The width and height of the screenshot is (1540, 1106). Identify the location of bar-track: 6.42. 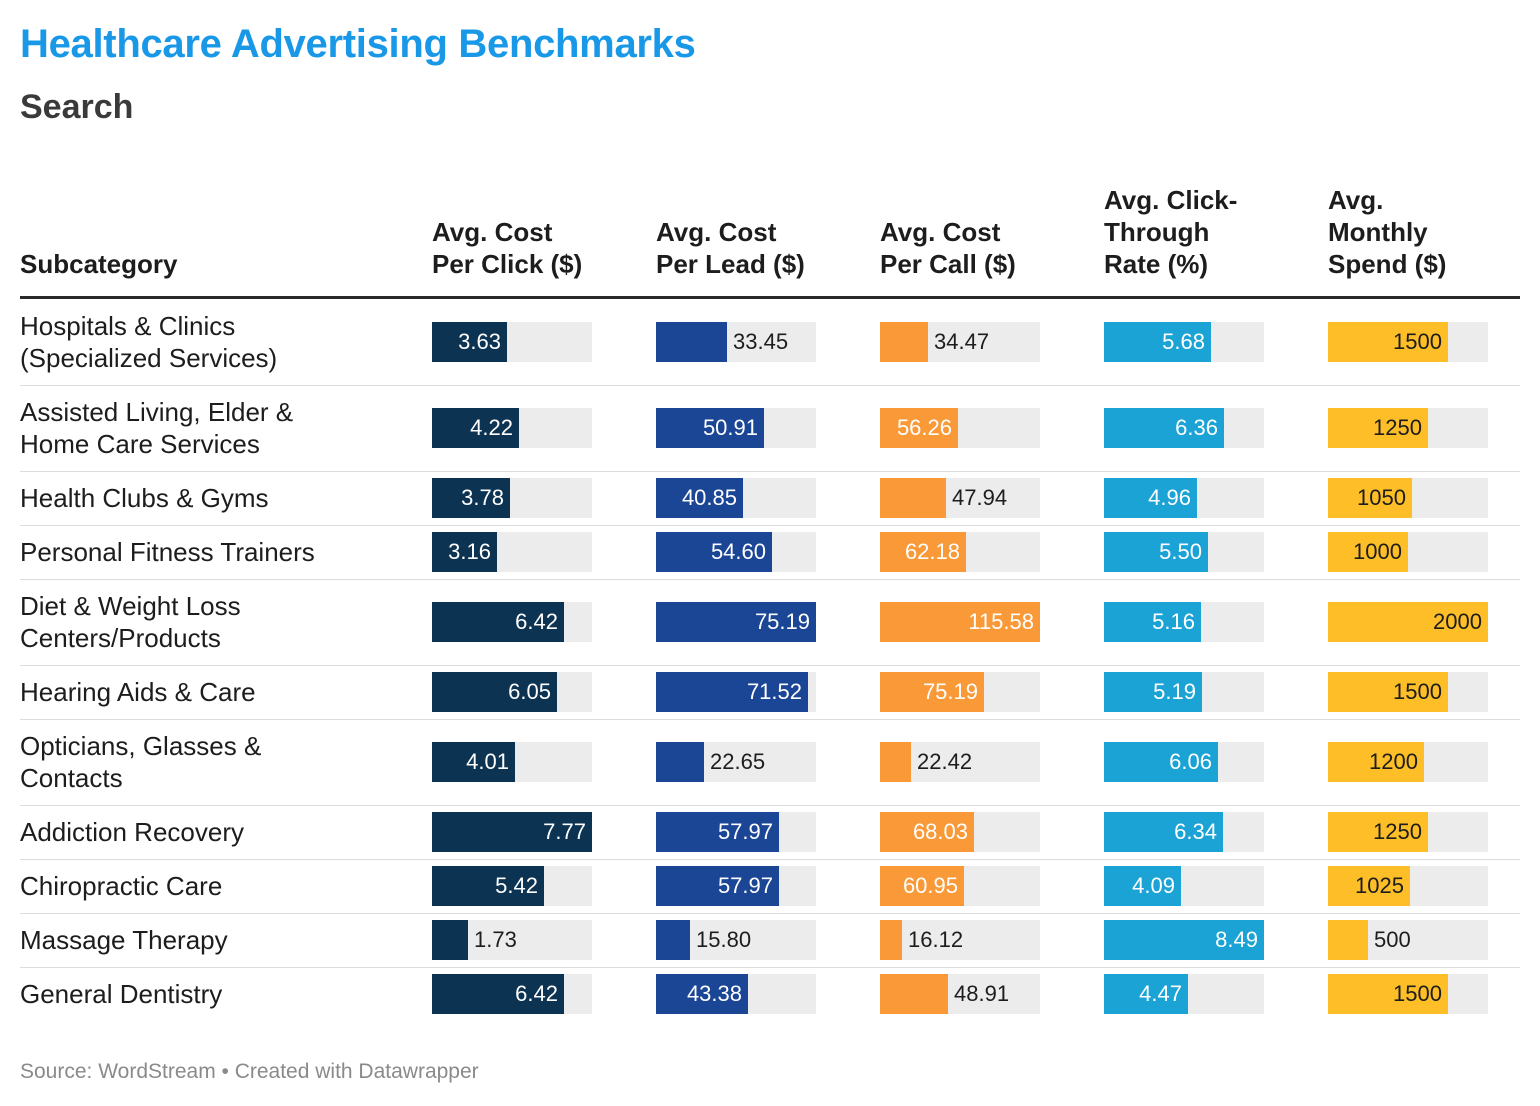
(512, 994).